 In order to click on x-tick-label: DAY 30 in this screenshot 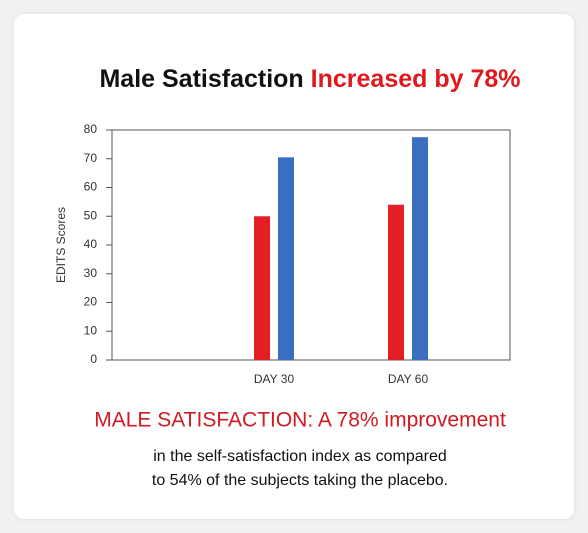, I will do `click(274, 379)`.